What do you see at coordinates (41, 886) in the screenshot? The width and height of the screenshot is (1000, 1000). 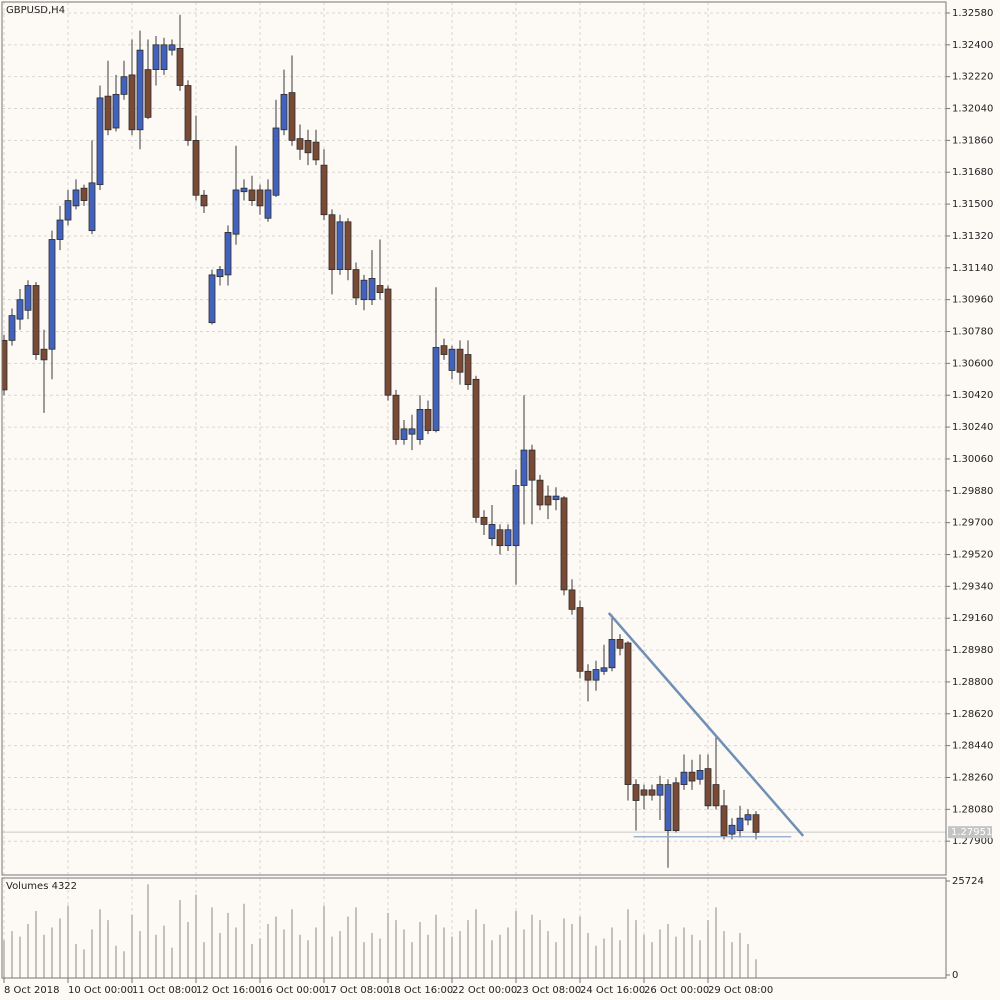 I see `volume-title: Volumes 4322` at bounding box center [41, 886].